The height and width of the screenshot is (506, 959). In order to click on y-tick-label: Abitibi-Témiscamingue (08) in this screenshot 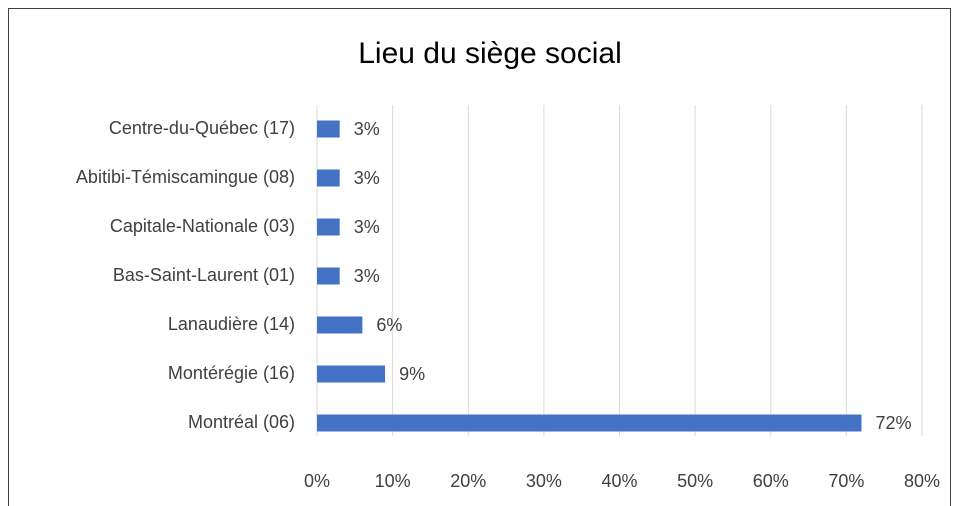, I will do `click(185, 177)`.